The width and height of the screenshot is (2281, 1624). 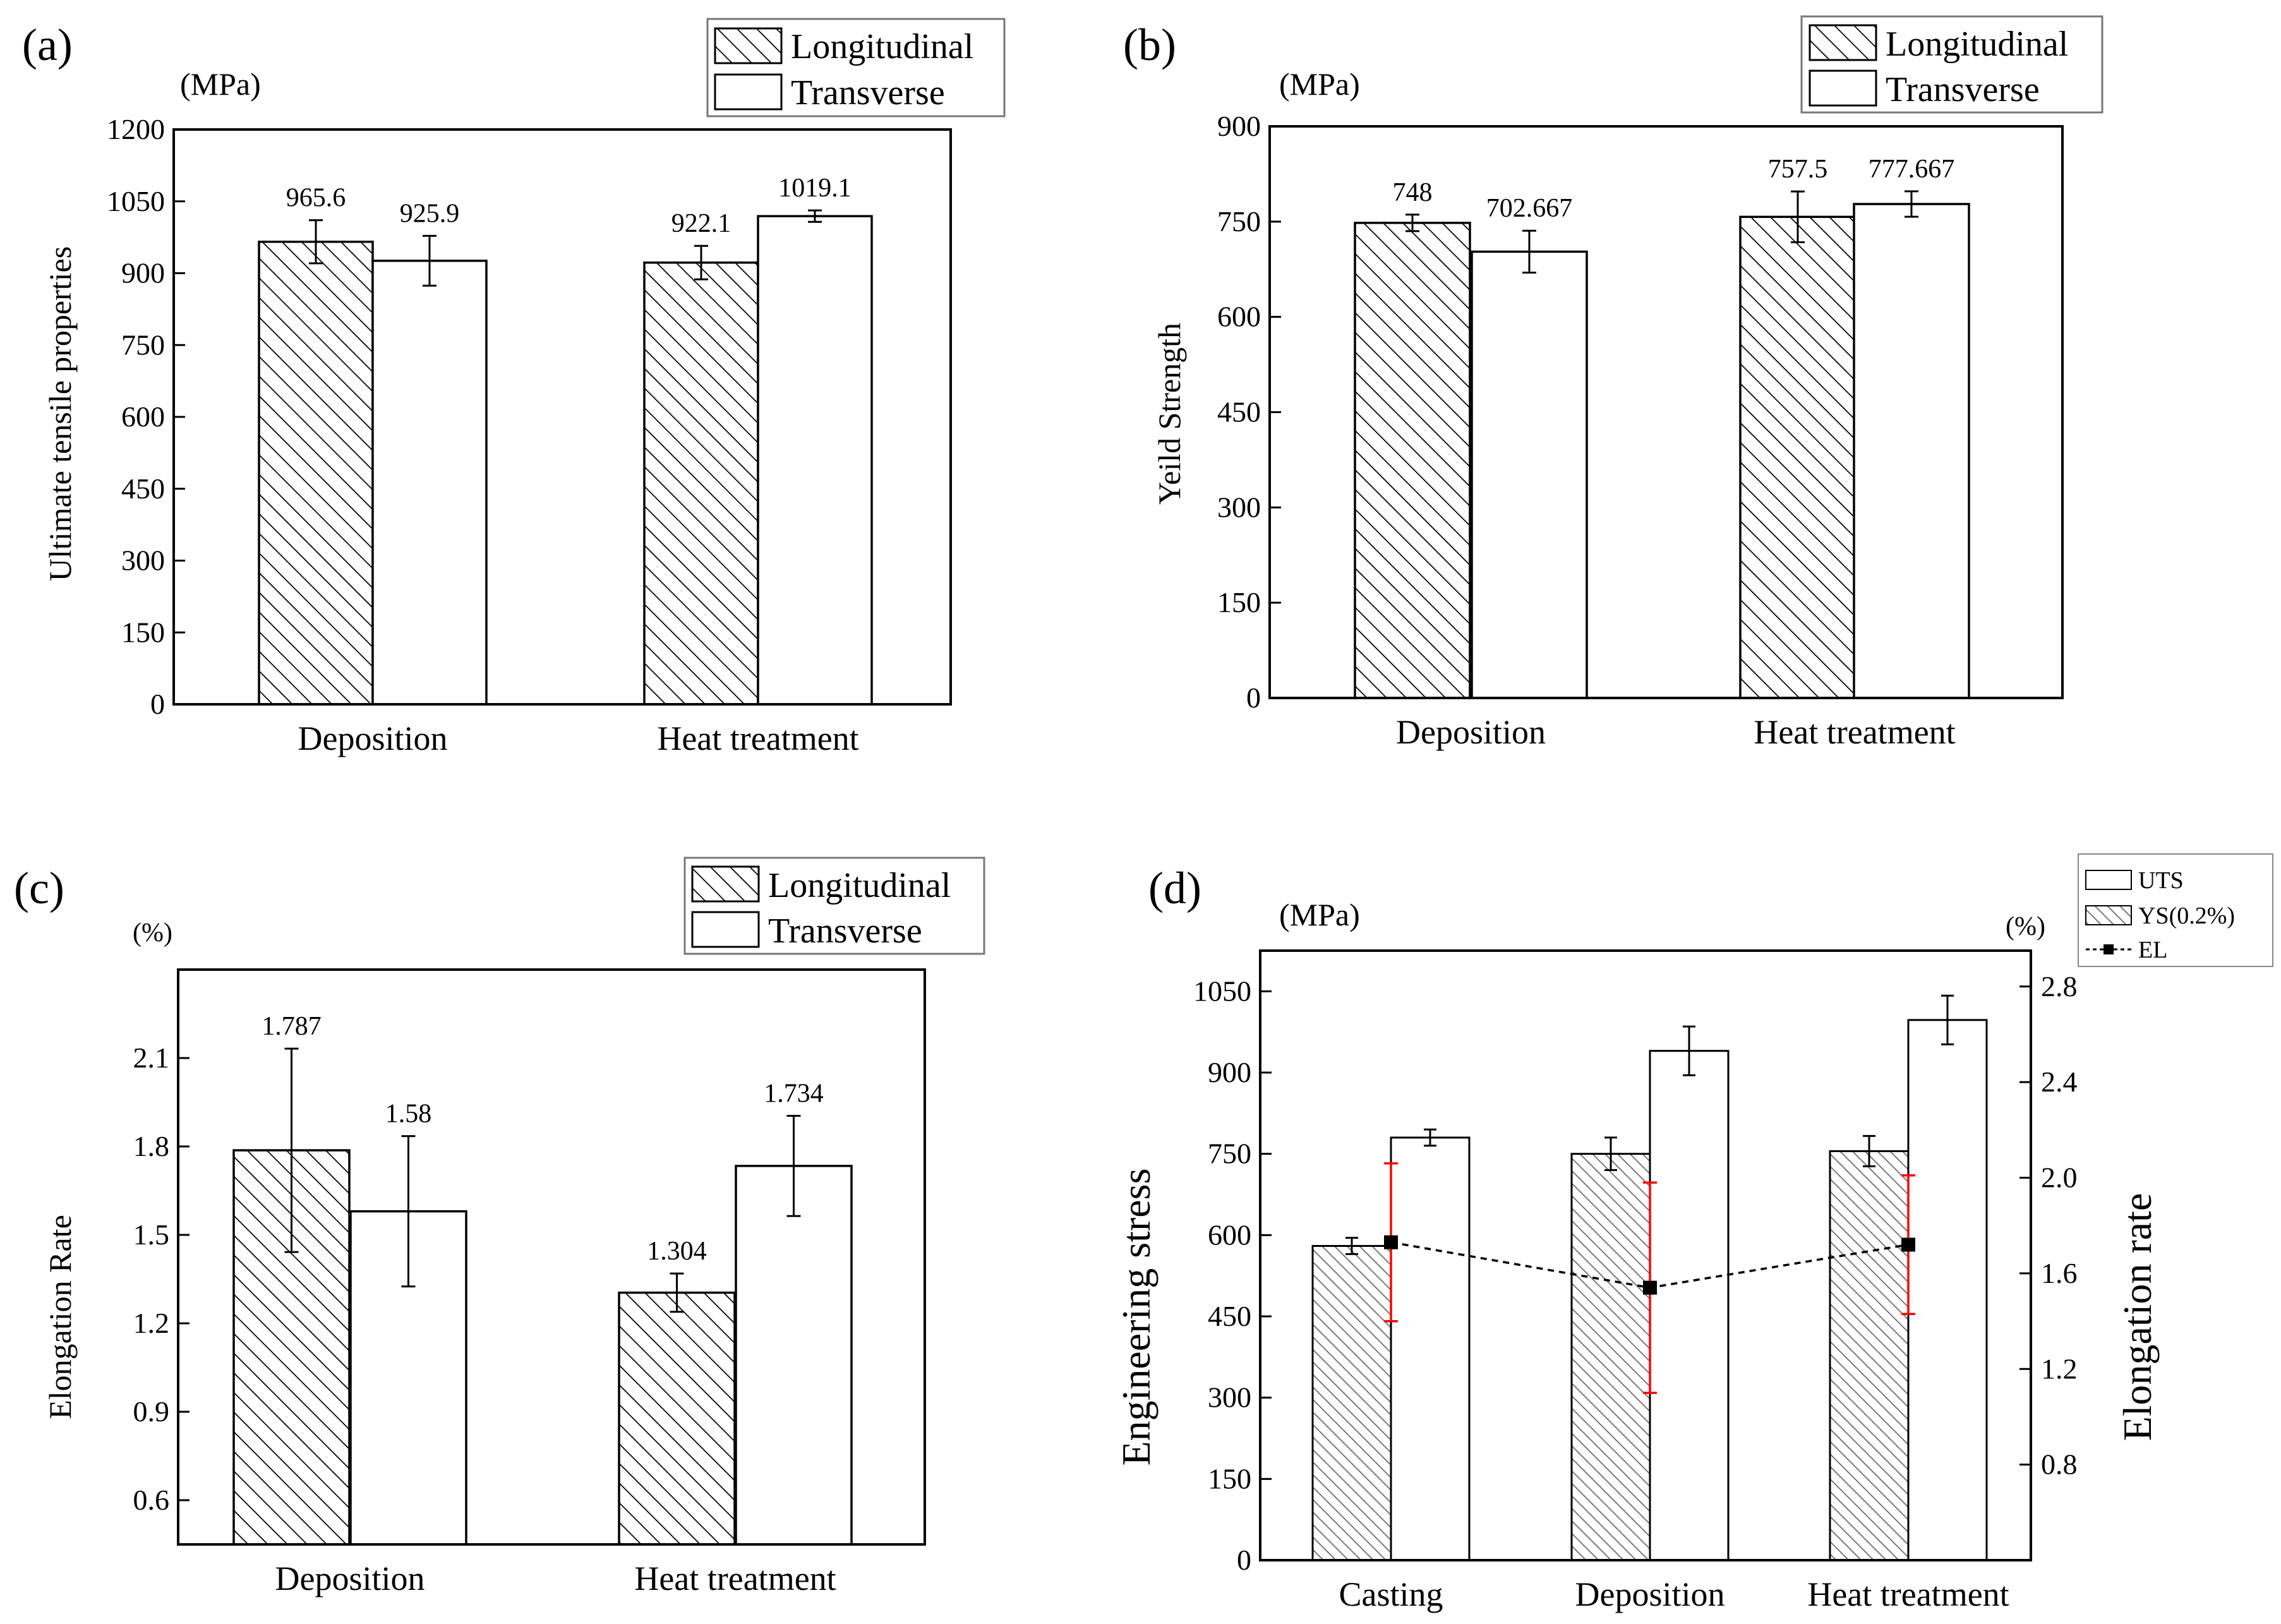 What do you see at coordinates (1319, 914) in the screenshot?
I see `panel-d-unit-left: (MPa)` at bounding box center [1319, 914].